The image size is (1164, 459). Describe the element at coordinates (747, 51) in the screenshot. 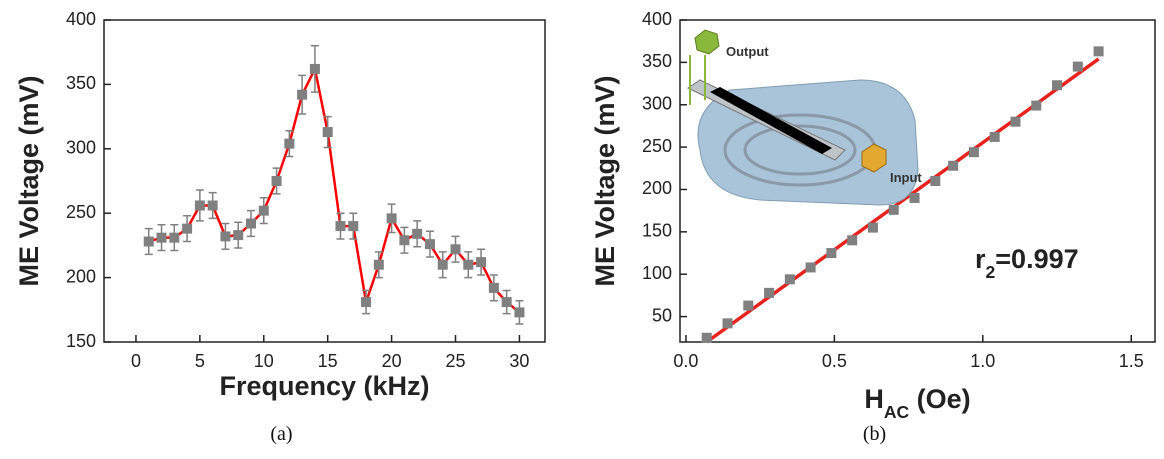

I see `inset-label: Output` at that location.